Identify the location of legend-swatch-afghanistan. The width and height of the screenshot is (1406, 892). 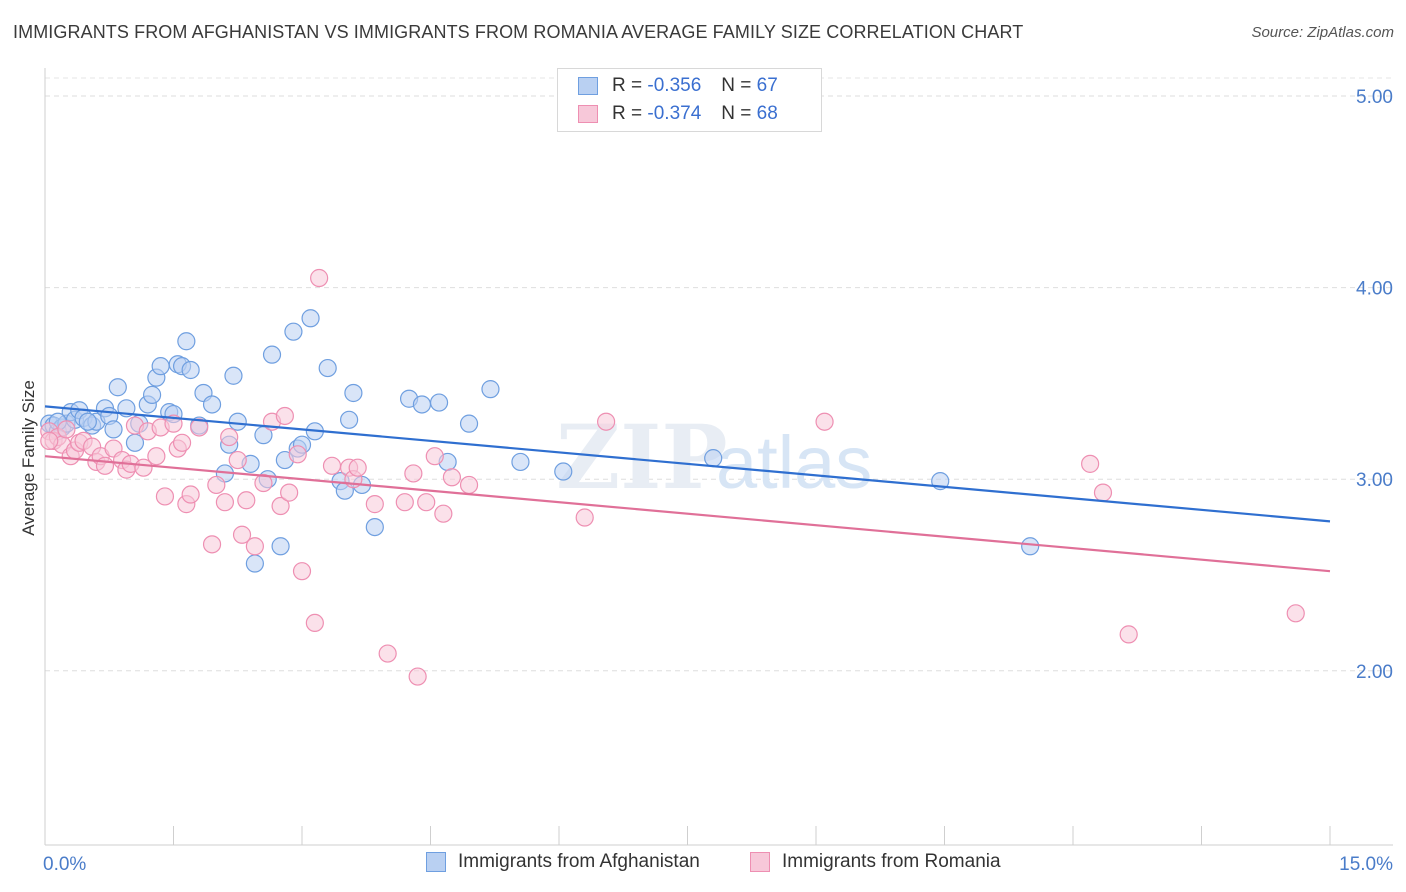
(588, 86).